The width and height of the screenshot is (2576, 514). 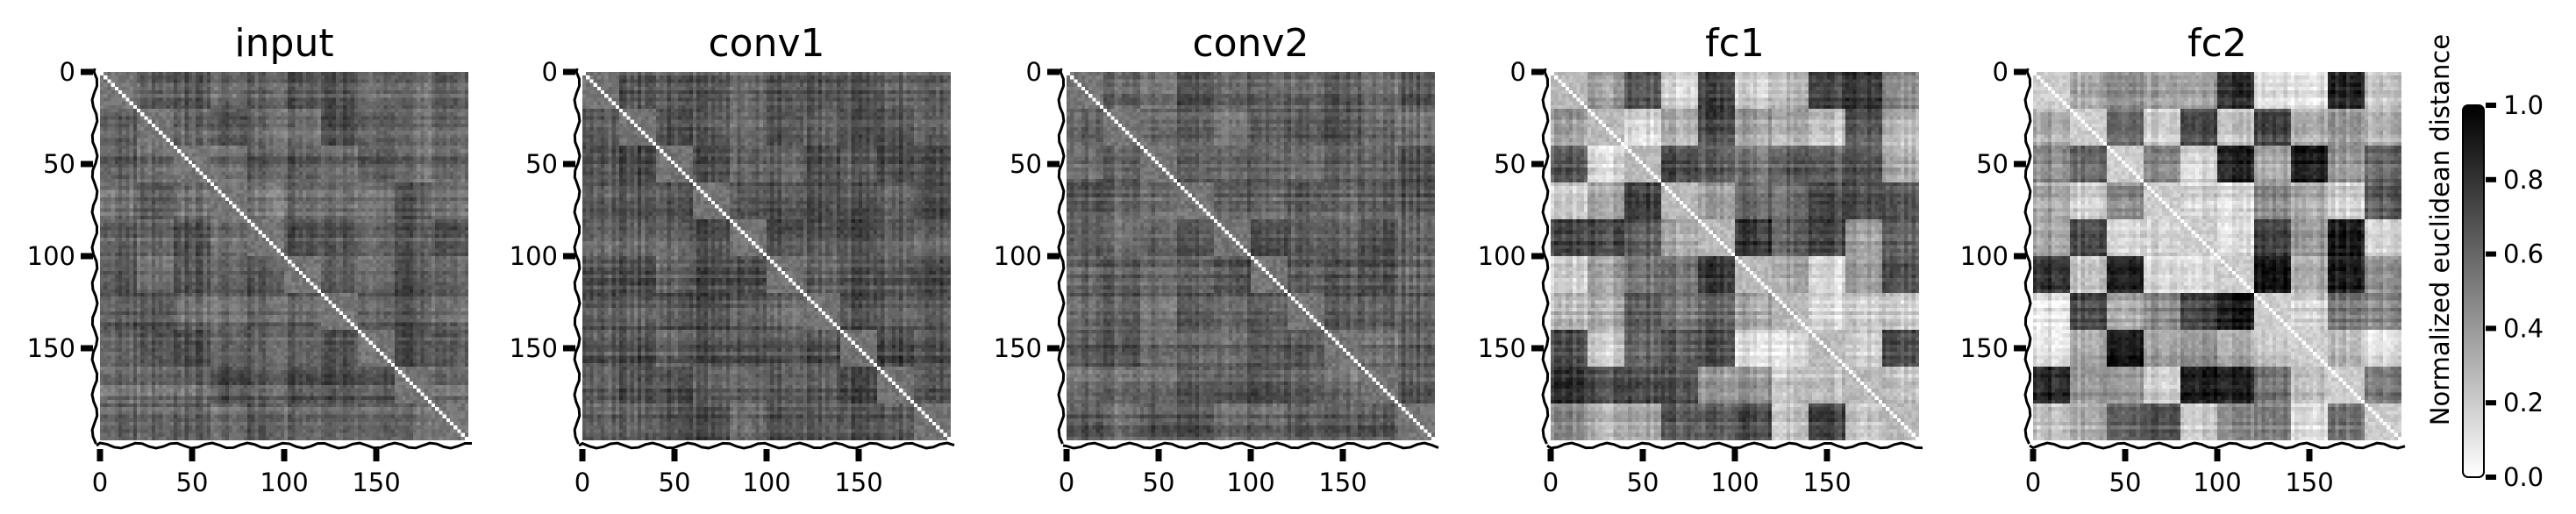 I want to click on colorbar-tick-label: 1.0, so click(x=2524, y=105).